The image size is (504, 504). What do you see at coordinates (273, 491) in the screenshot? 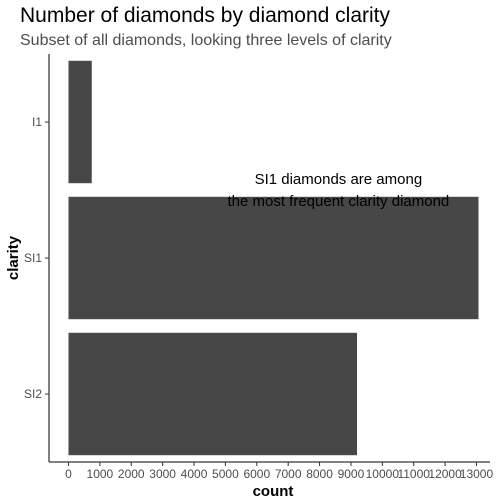
I see `x-axis-title: count` at bounding box center [273, 491].